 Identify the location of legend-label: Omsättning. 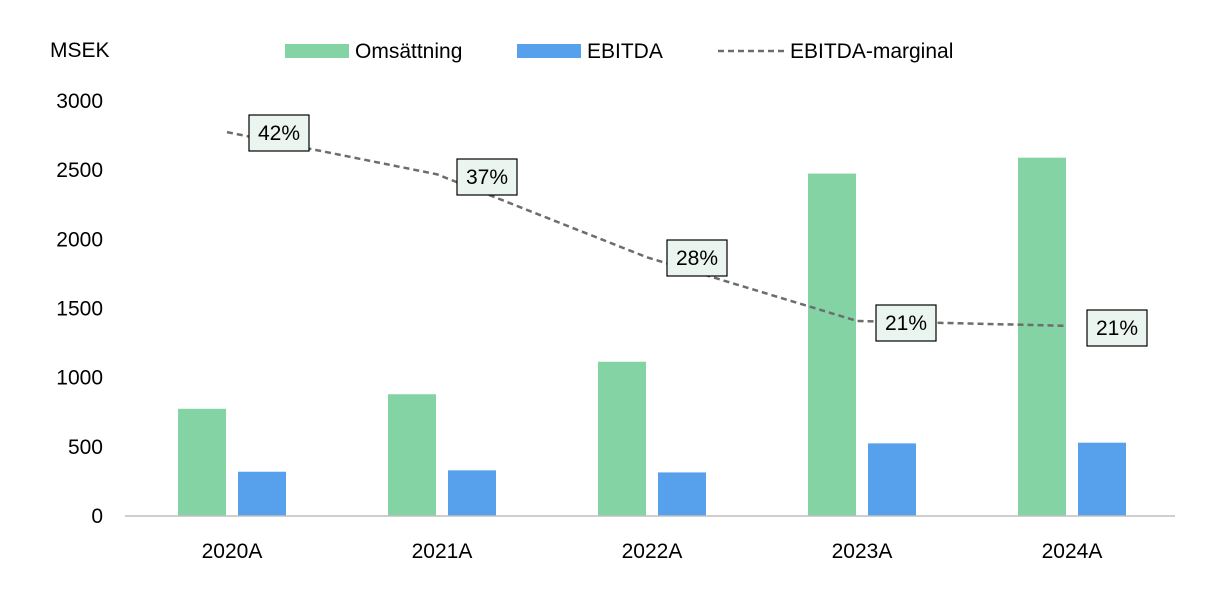
(408, 51).